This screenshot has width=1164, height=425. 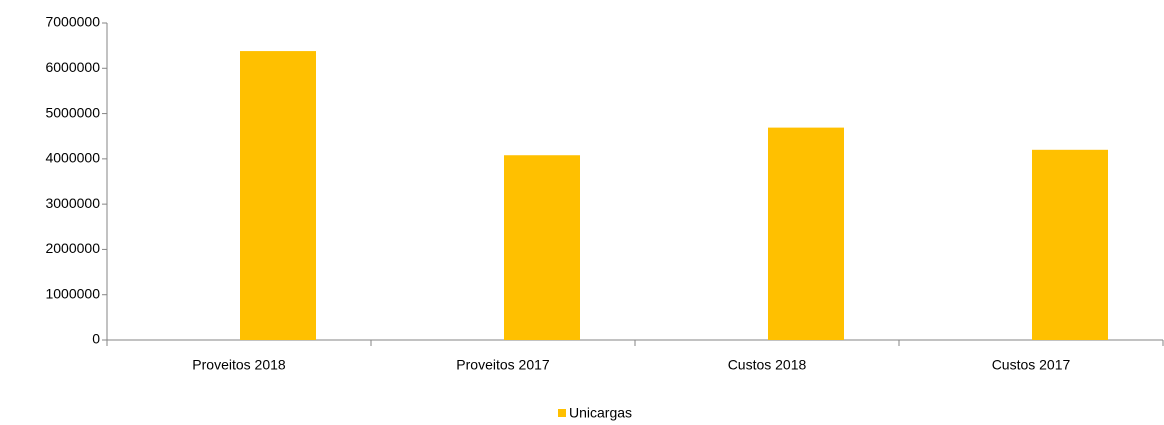 What do you see at coordinates (96, 339) in the screenshot?
I see `y-tick-label: 0` at bounding box center [96, 339].